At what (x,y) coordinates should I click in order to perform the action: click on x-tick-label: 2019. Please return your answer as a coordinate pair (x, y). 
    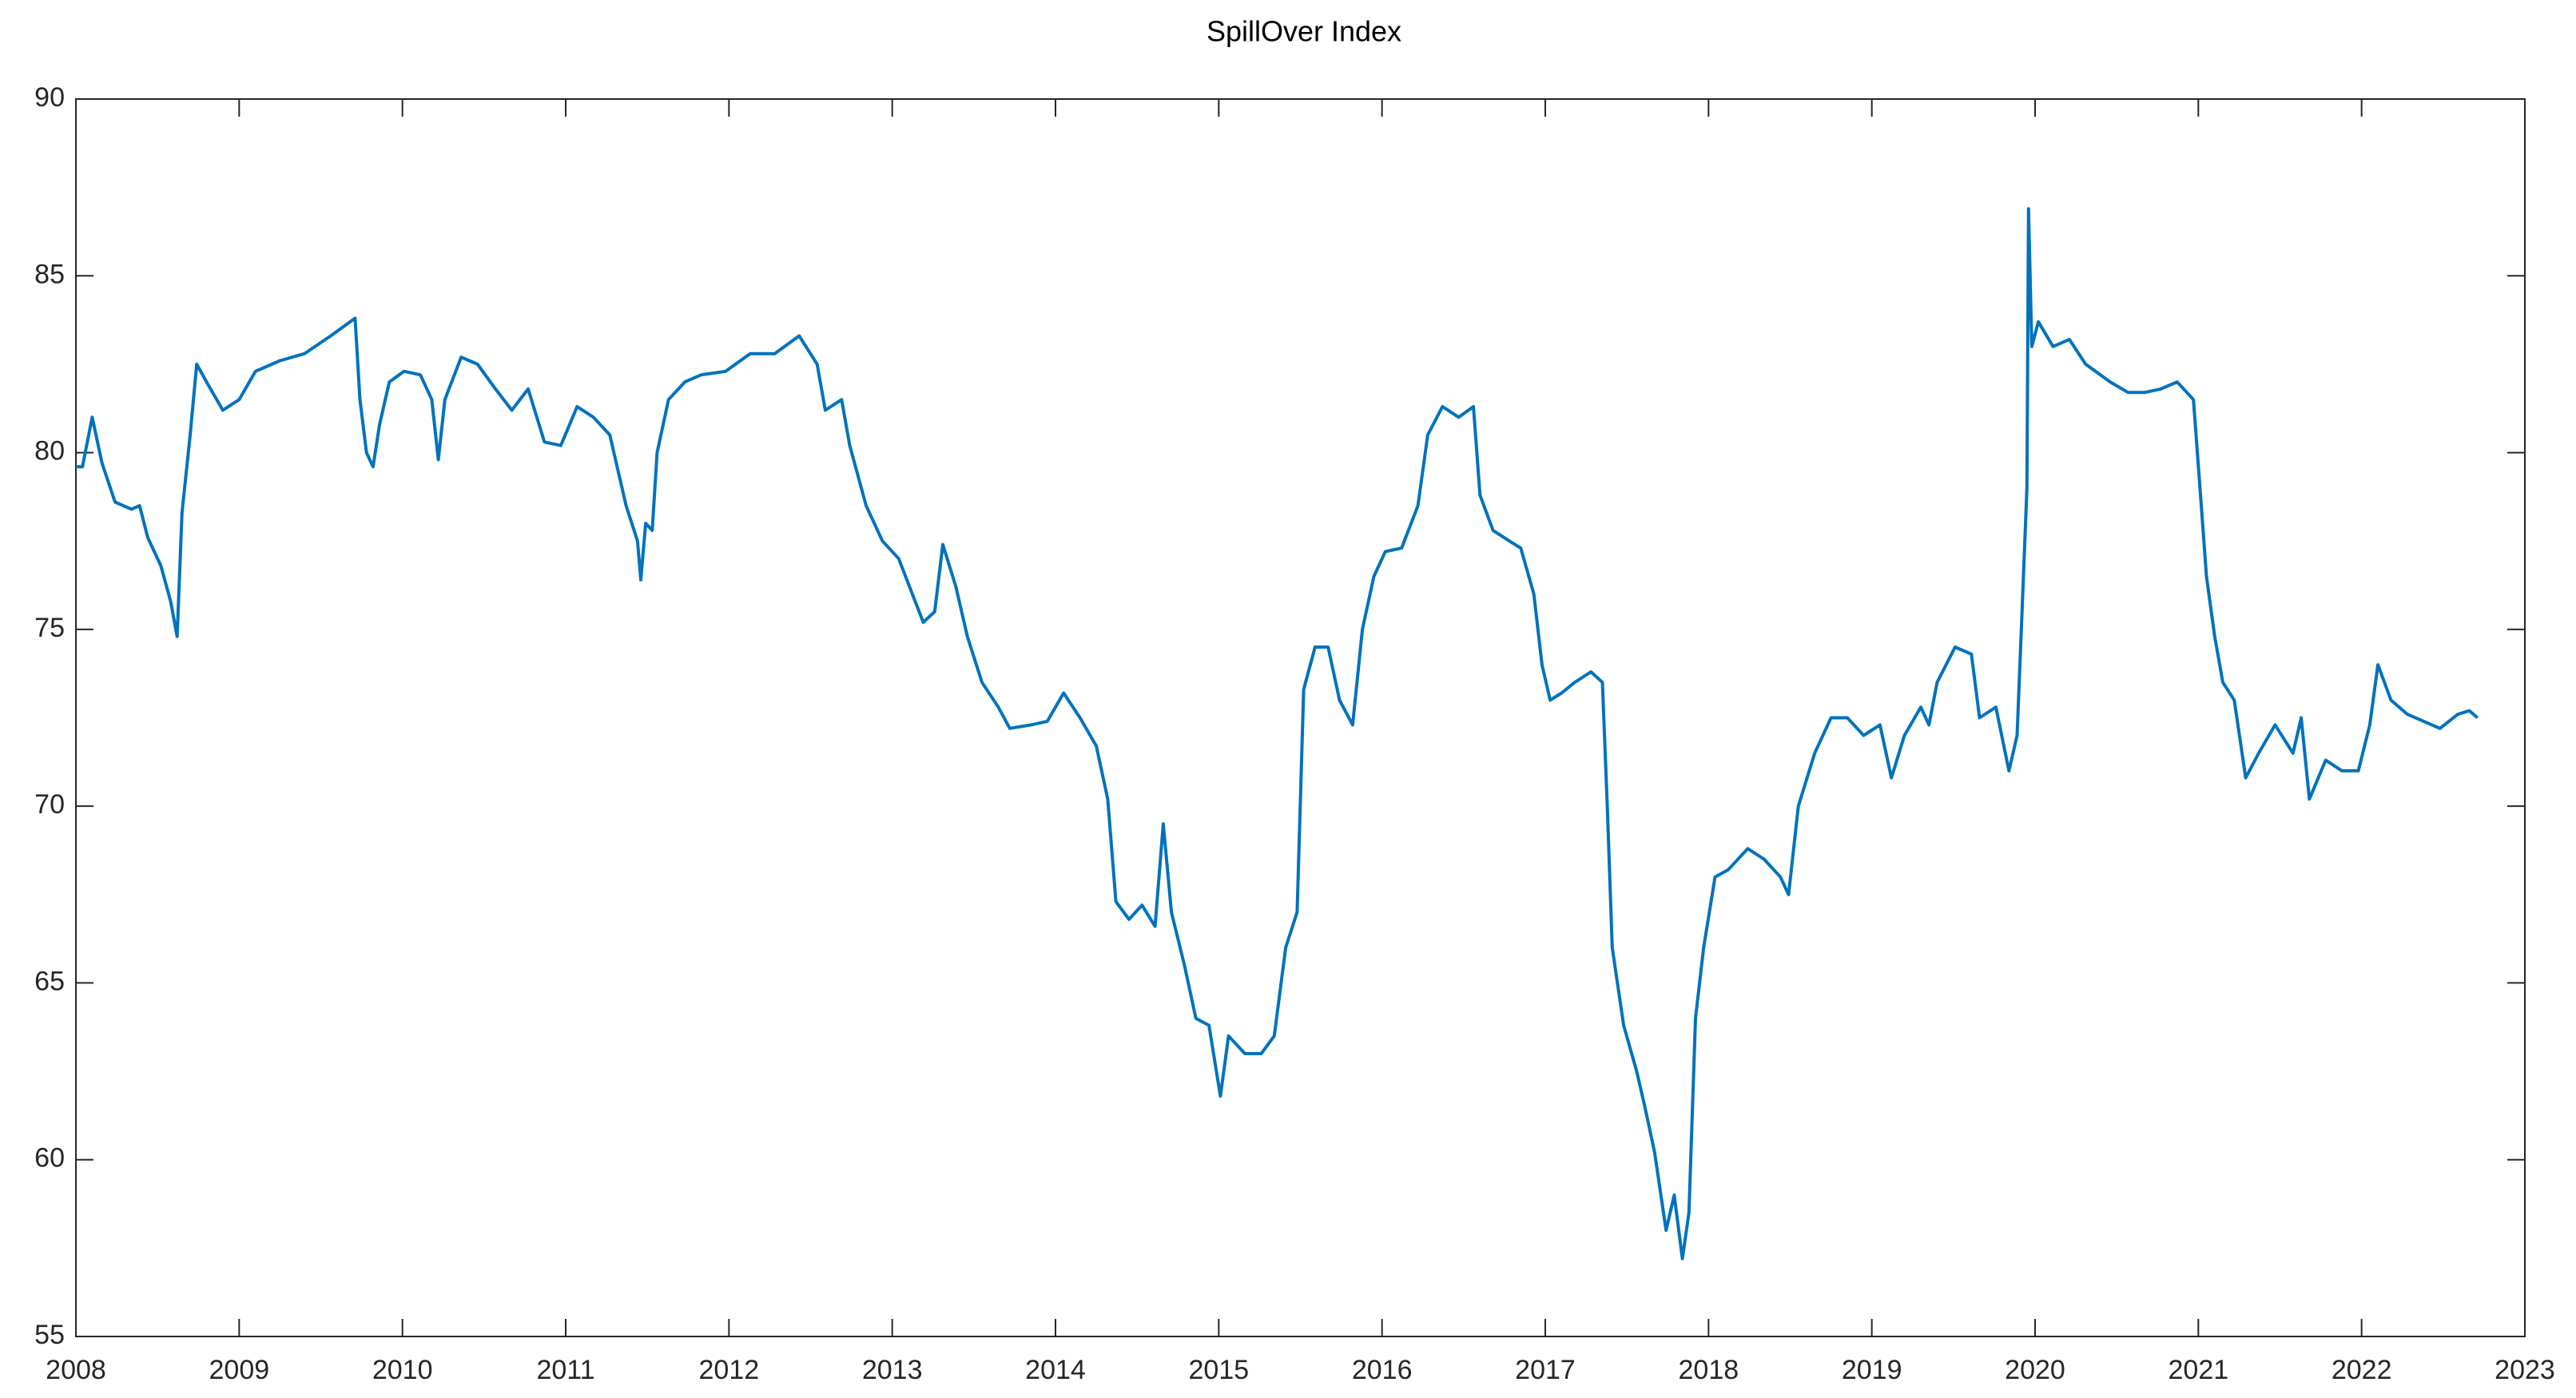
    Looking at the image, I should click on (1872, 1370).